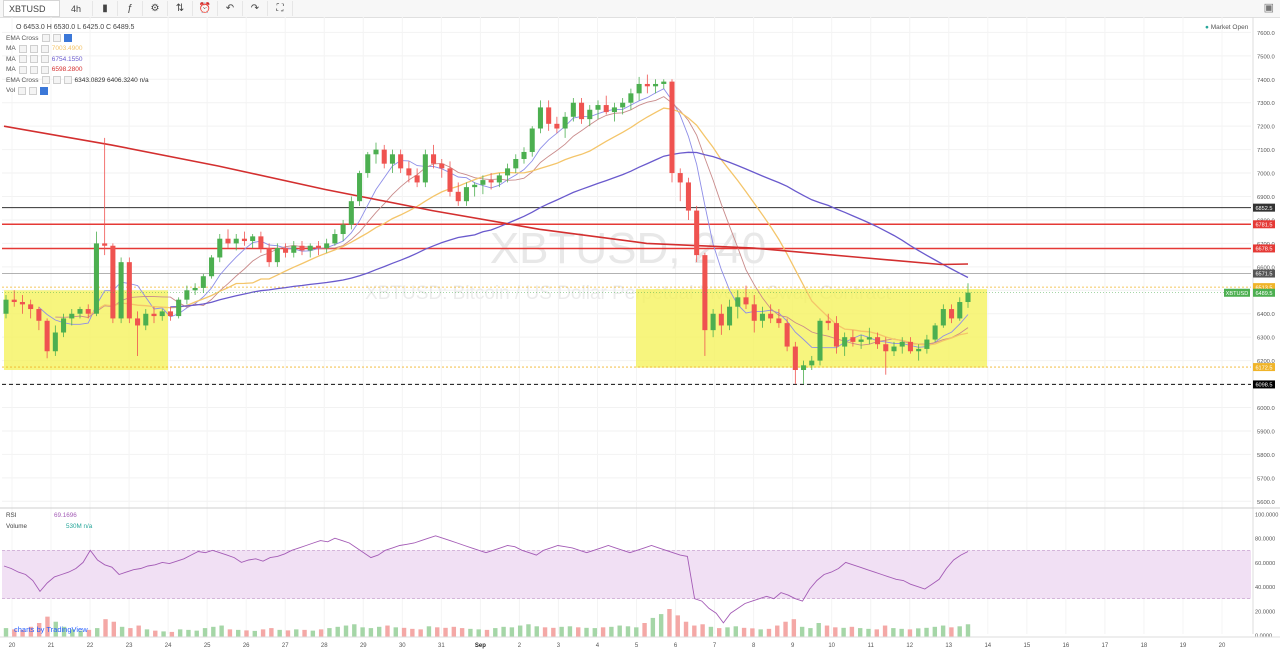  What do you see at coordinates (31, 8) in the screenshot?
I see `symbol-search-input: XBTUSD` at bounding box center [31, 8].